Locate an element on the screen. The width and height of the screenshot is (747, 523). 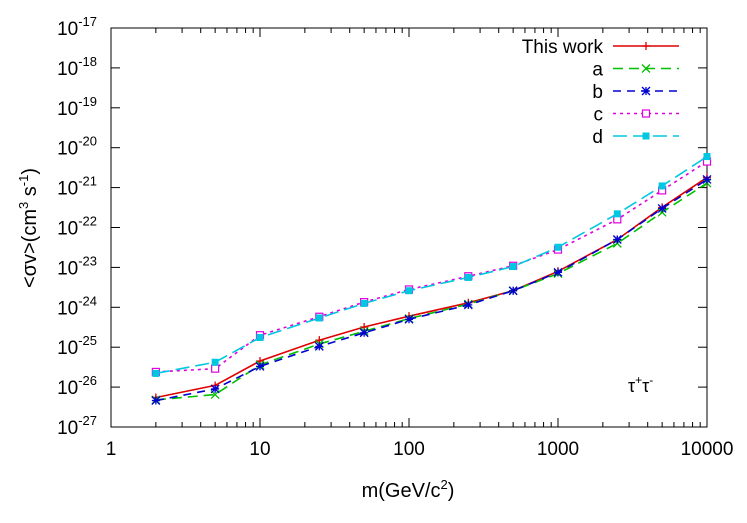
channel-annotation: τ+τ- is located at coordinates (640, 384).